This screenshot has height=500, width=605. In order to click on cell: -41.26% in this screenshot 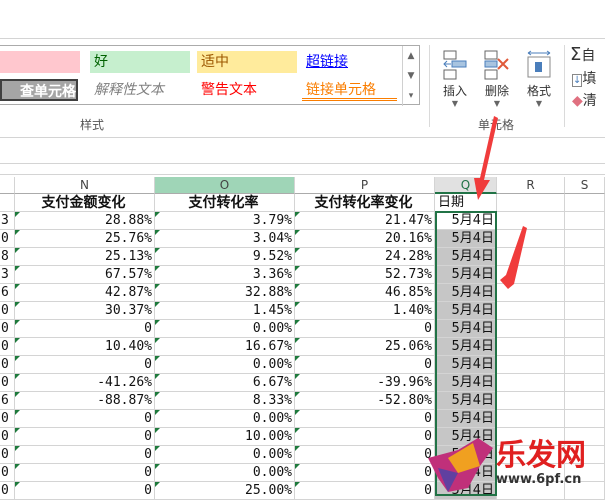, I will do `click(85, 383)`.